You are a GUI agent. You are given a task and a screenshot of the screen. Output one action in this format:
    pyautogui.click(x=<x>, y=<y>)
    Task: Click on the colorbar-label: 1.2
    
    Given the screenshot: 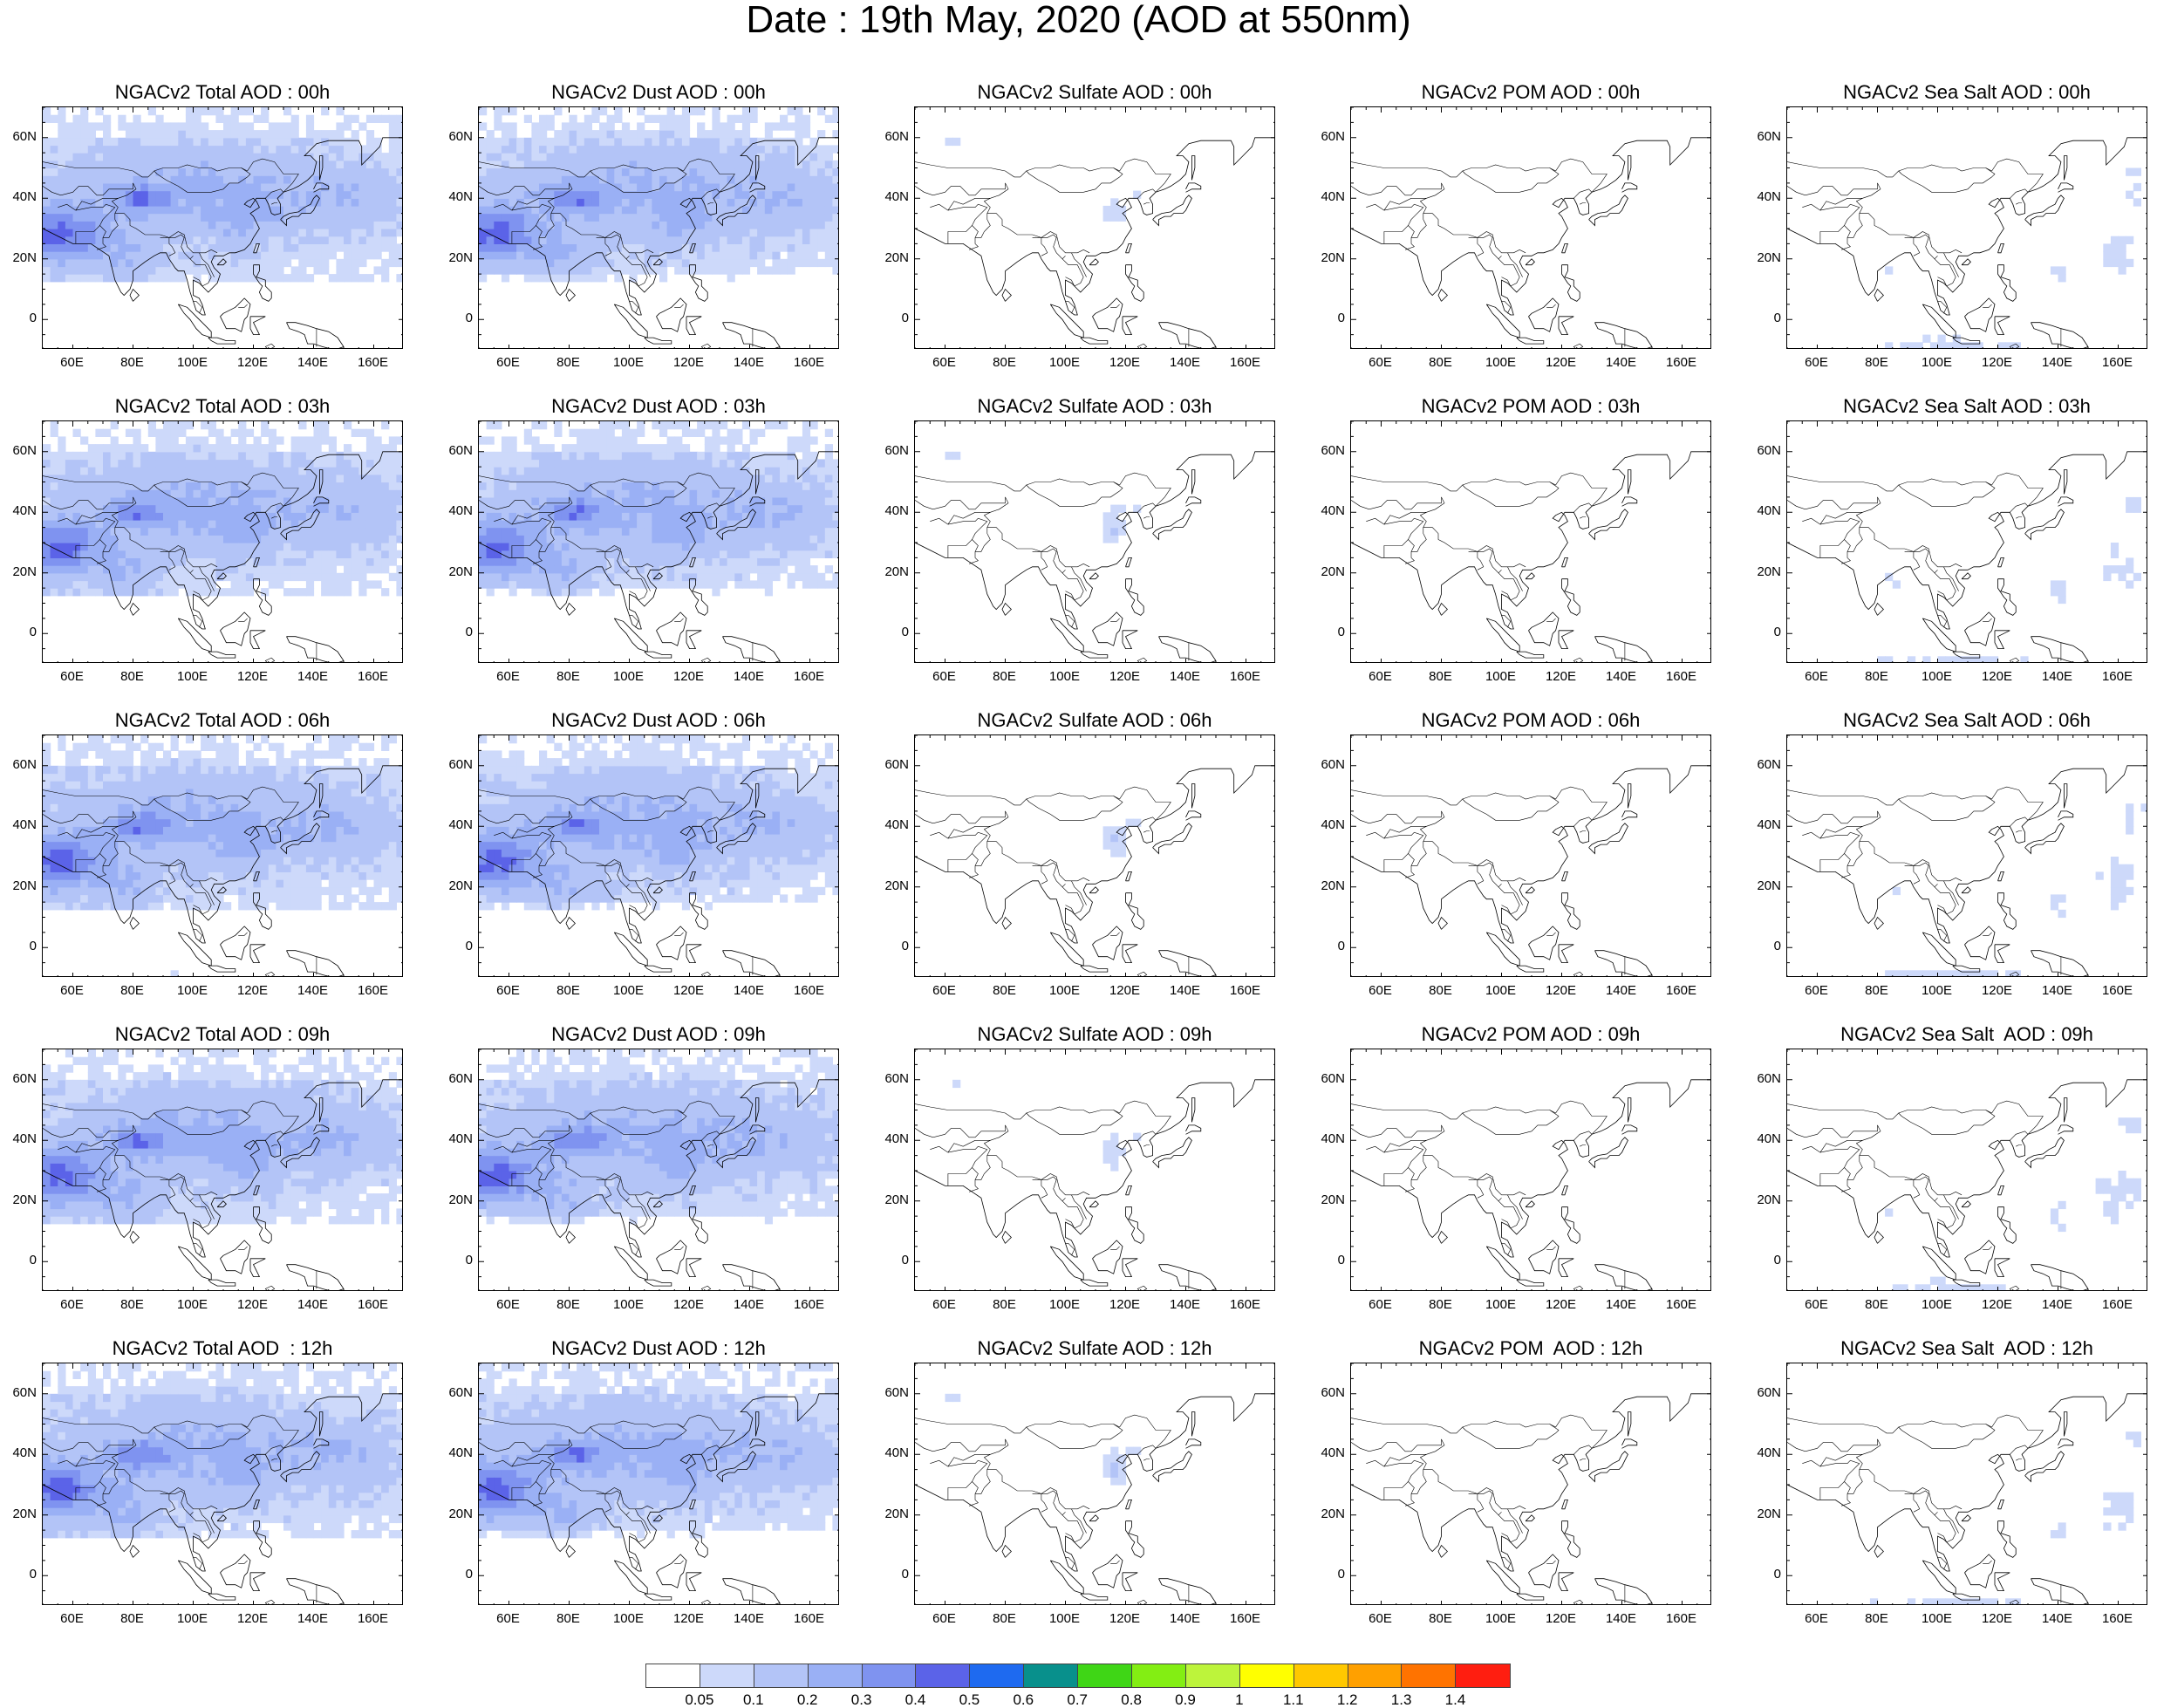 What is the action you would take?
    pyautogui.click(x=1347, y=1700)
    